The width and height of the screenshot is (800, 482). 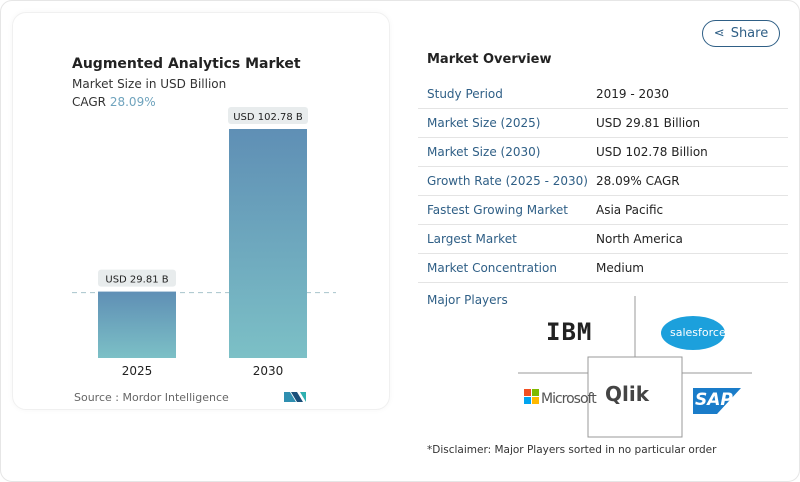 I want to click on x-tick-label: 2025, so click(x=137, y=371).